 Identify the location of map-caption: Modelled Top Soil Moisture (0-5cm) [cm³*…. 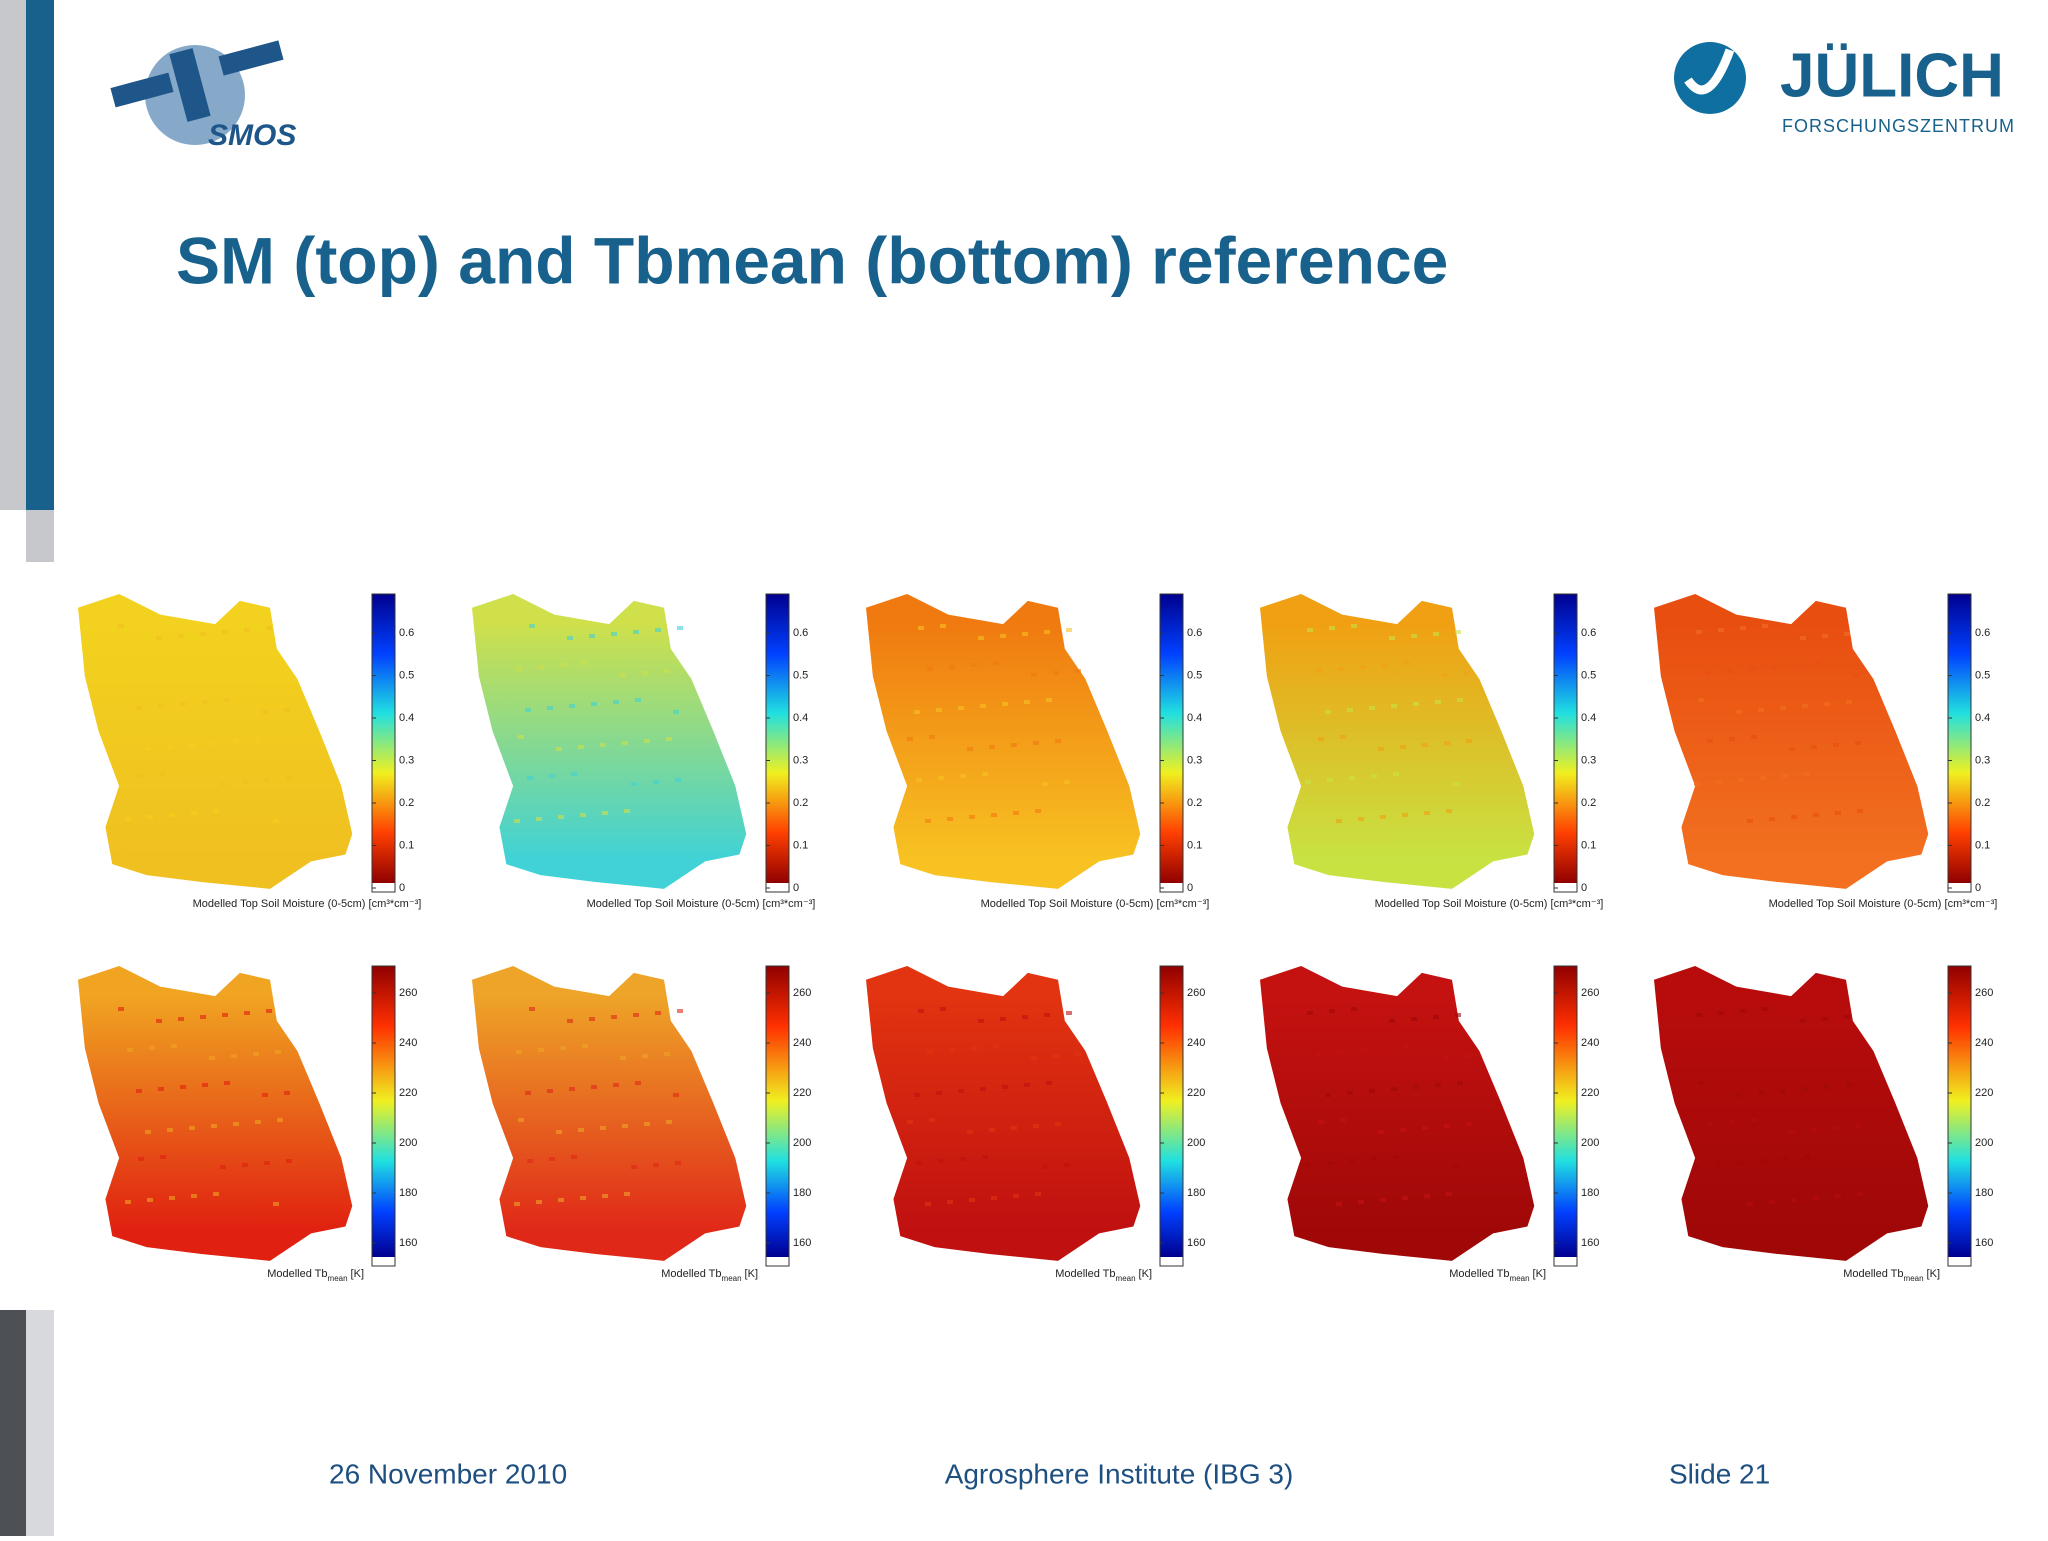
(701, 904).